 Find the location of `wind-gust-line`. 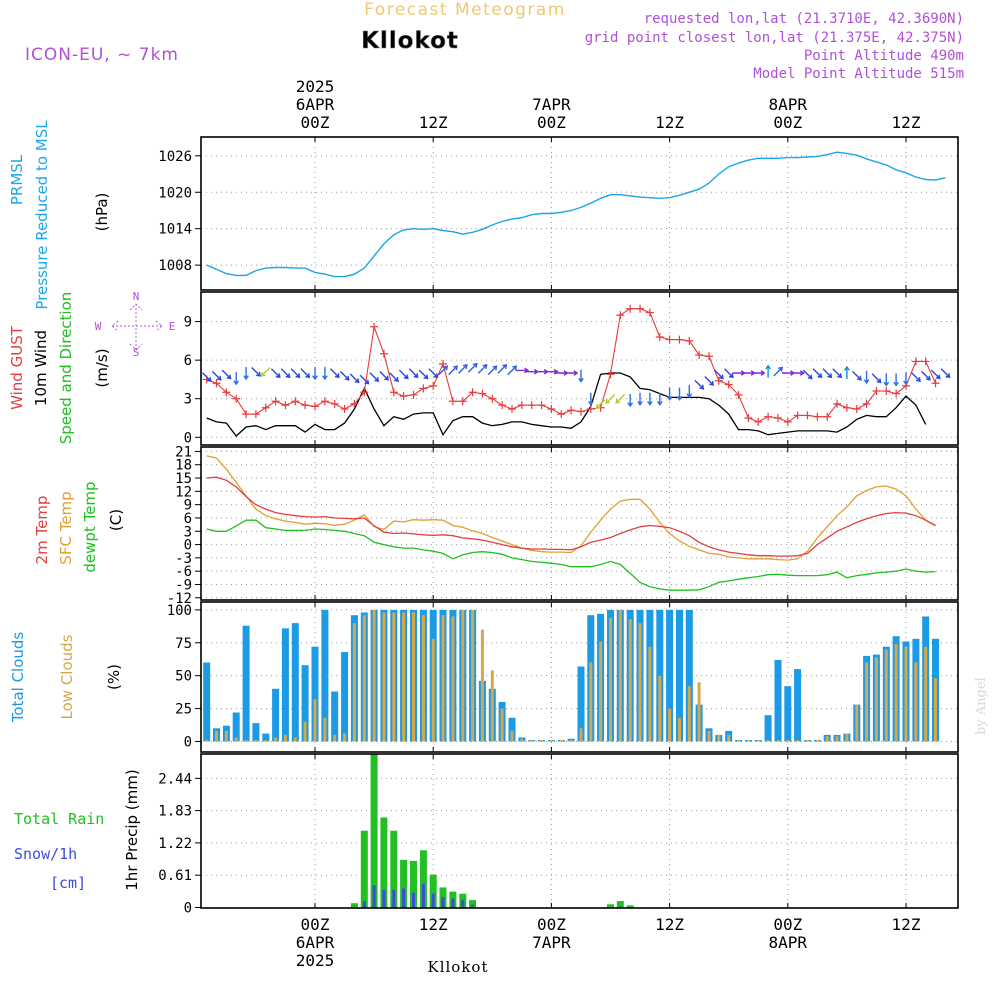

wind-gust-line is located at coordinates (571, 365).